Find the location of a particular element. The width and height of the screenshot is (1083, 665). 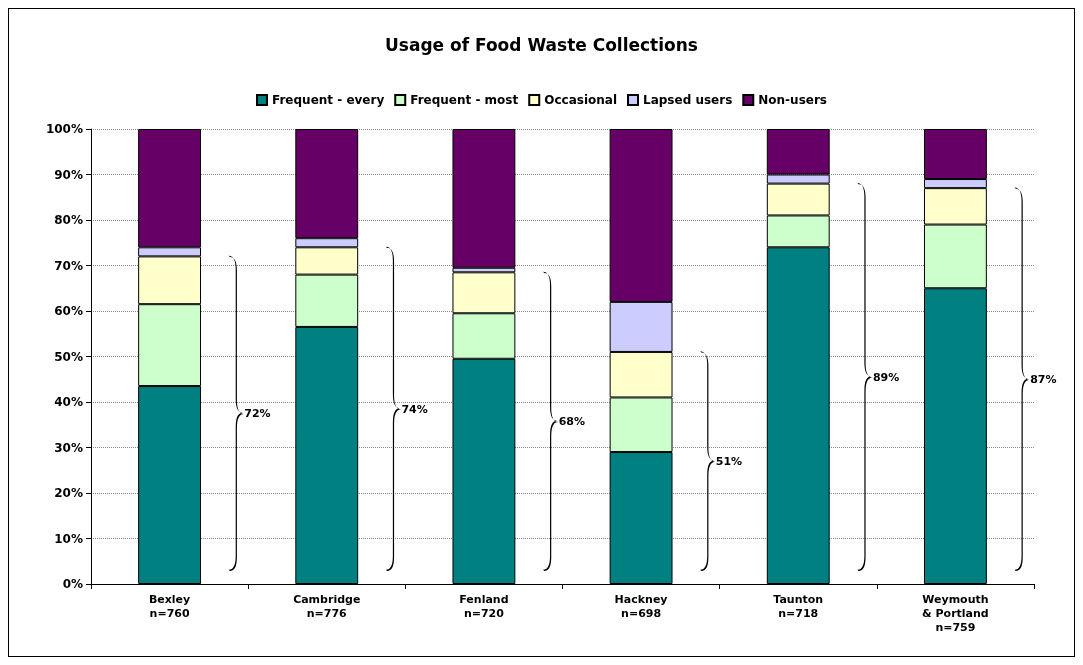

y-tick-label: 10% is located at coordinates (68, 538).